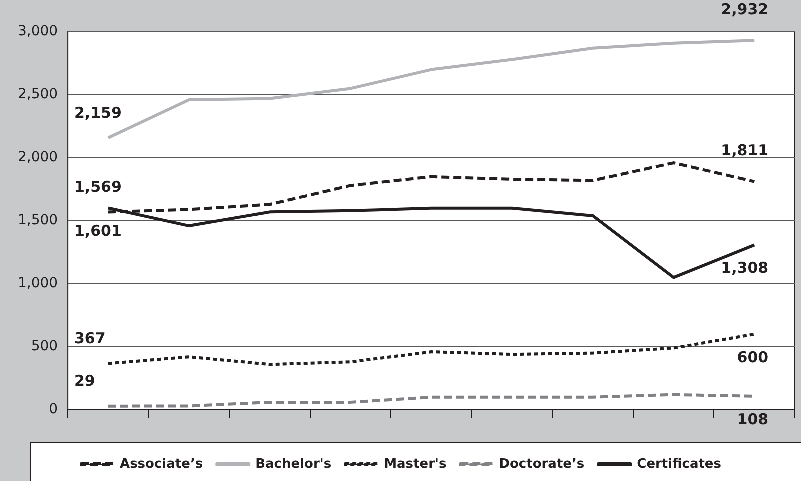  Describe the element at coordinates (162, 464) in the screenshot. I see `legend-label: Associate’s` at that location.